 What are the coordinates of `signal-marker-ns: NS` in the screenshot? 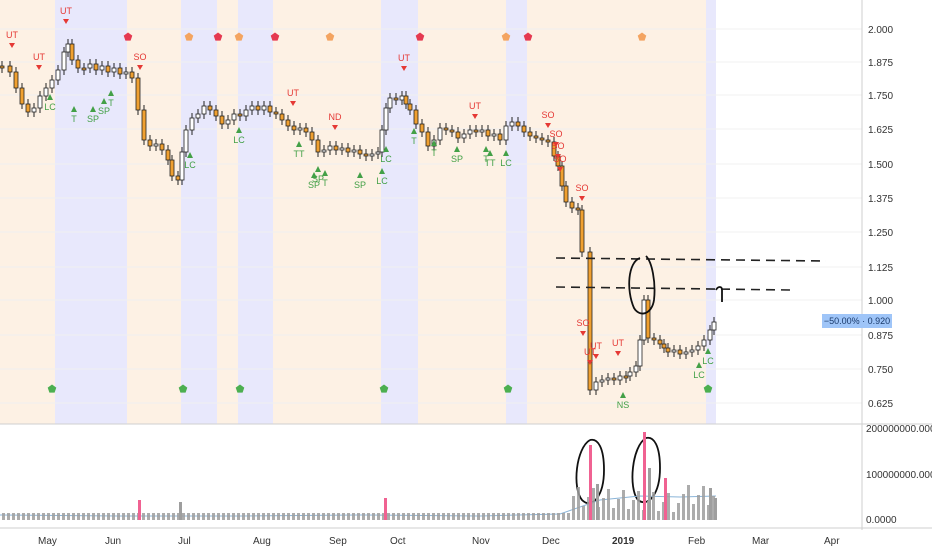 It's located at (623, 401).